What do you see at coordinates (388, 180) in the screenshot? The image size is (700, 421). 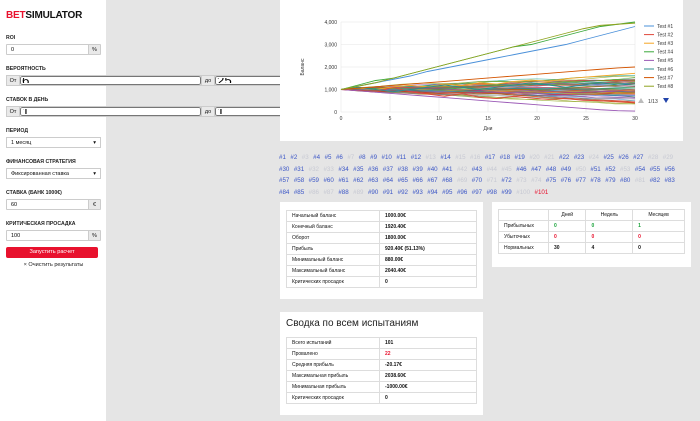 I see `test-link: #64` at bounding box center [388, 180].